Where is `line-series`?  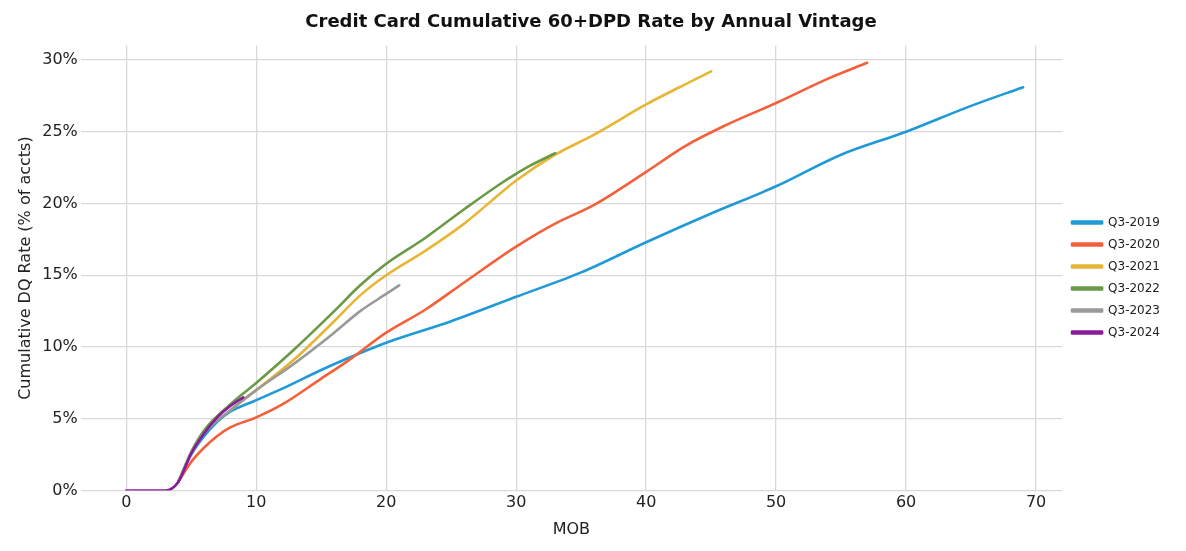
line-series is located at coordinates (184, 443).